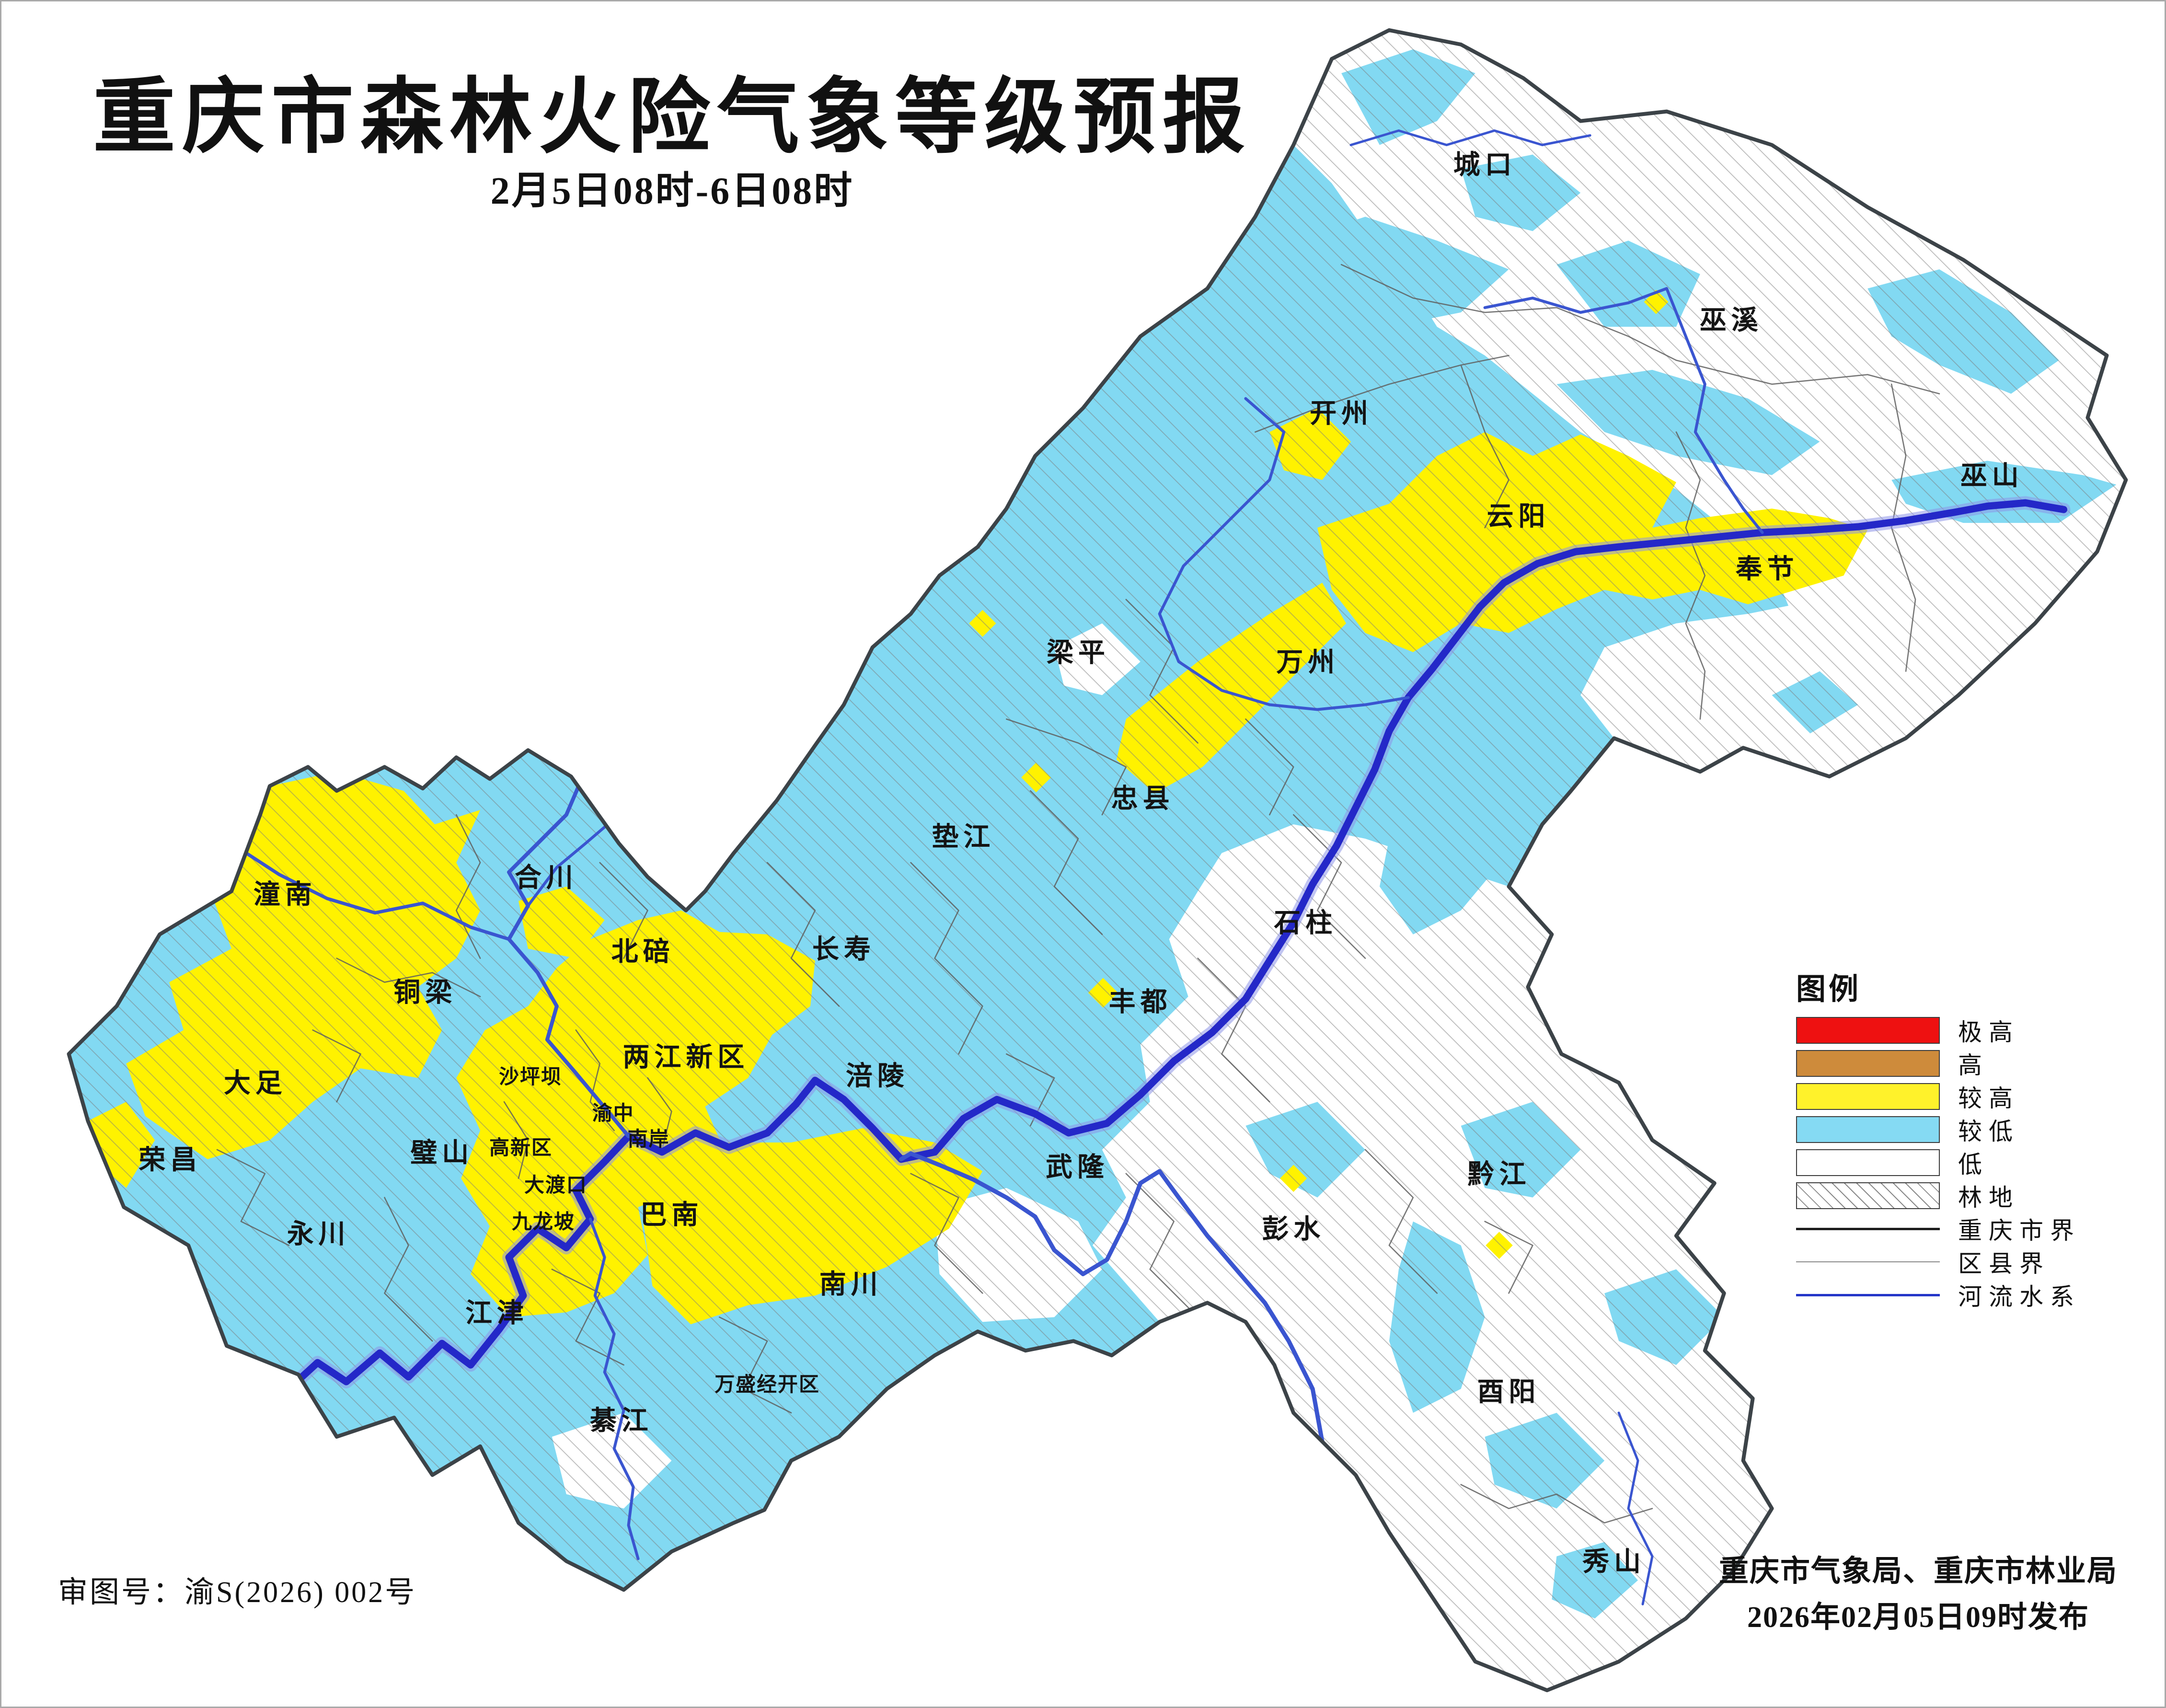  What do you see at coordinates (1614, 1562) in the screenshot?
I see `district-label: 秀山` at bounding box center [1614, 1562].